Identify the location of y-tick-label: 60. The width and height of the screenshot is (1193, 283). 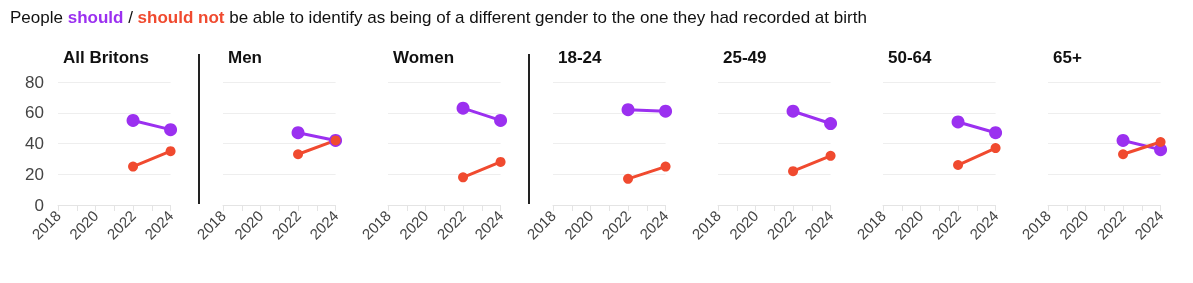
(34, 113).